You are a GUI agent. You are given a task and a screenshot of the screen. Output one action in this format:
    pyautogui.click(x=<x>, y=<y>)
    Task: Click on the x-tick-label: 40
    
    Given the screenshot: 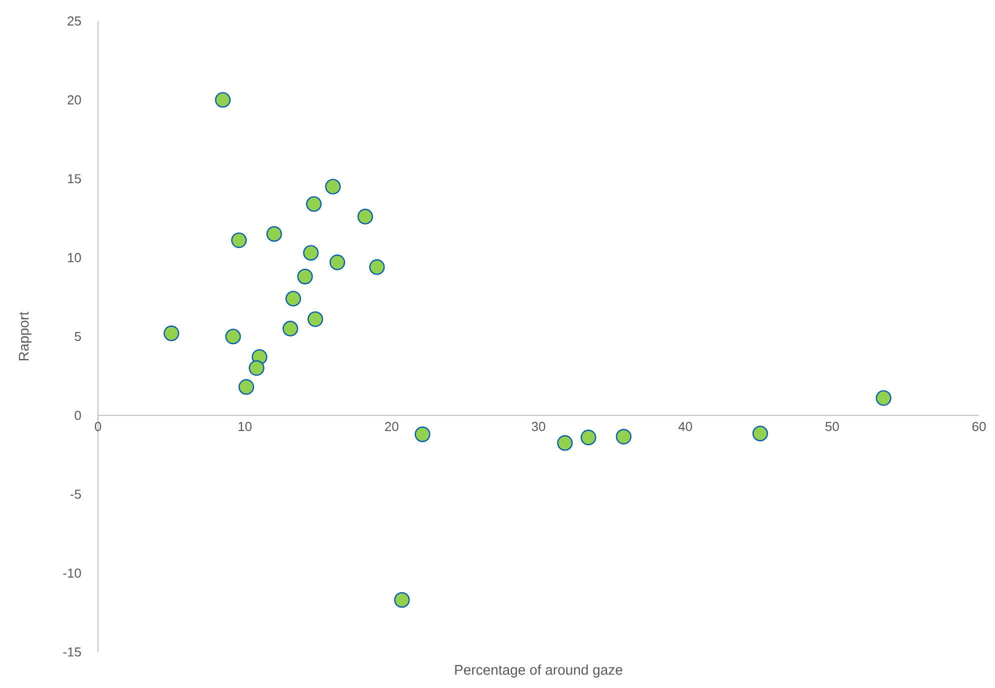 What is the action you would take?
    pyautogui.click(x=685, y=427)
    